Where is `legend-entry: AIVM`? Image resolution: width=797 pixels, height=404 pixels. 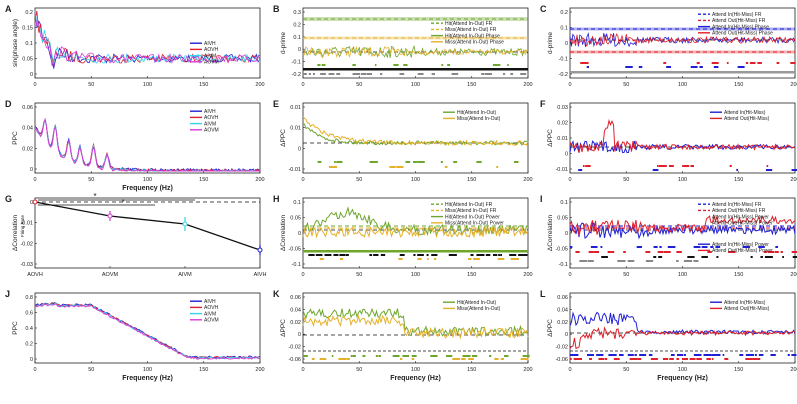 legend-entry: AIVM is located at coordinates (210, 314).